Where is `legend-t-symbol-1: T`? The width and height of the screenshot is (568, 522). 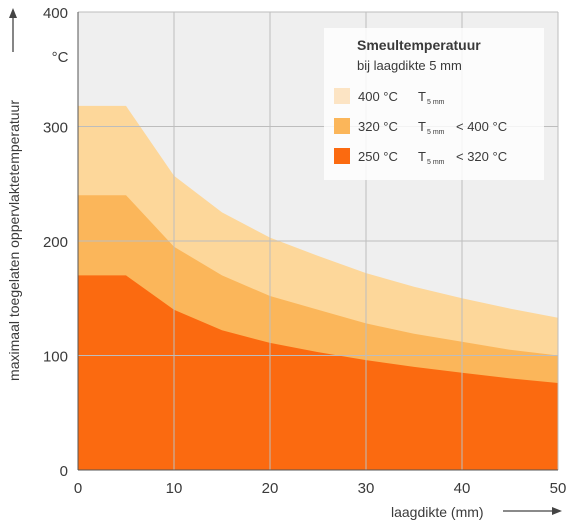
legend-t-symbol-1: T is located at coordinates (422, 96).